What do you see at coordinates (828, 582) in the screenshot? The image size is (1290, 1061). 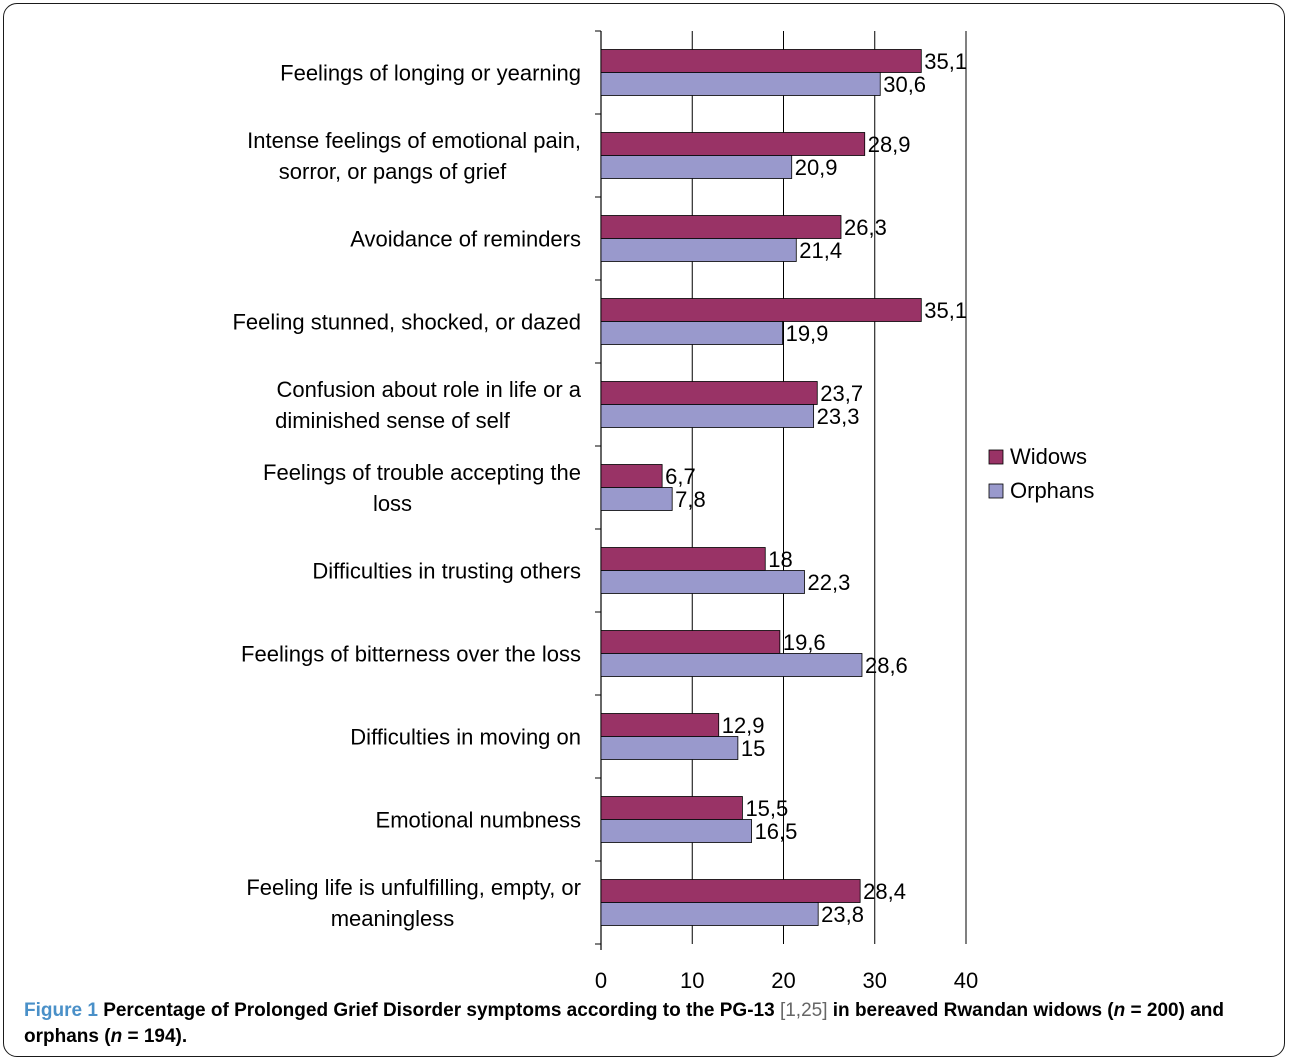 I see `data-label: 22,3` at bounding box center [828, 582].